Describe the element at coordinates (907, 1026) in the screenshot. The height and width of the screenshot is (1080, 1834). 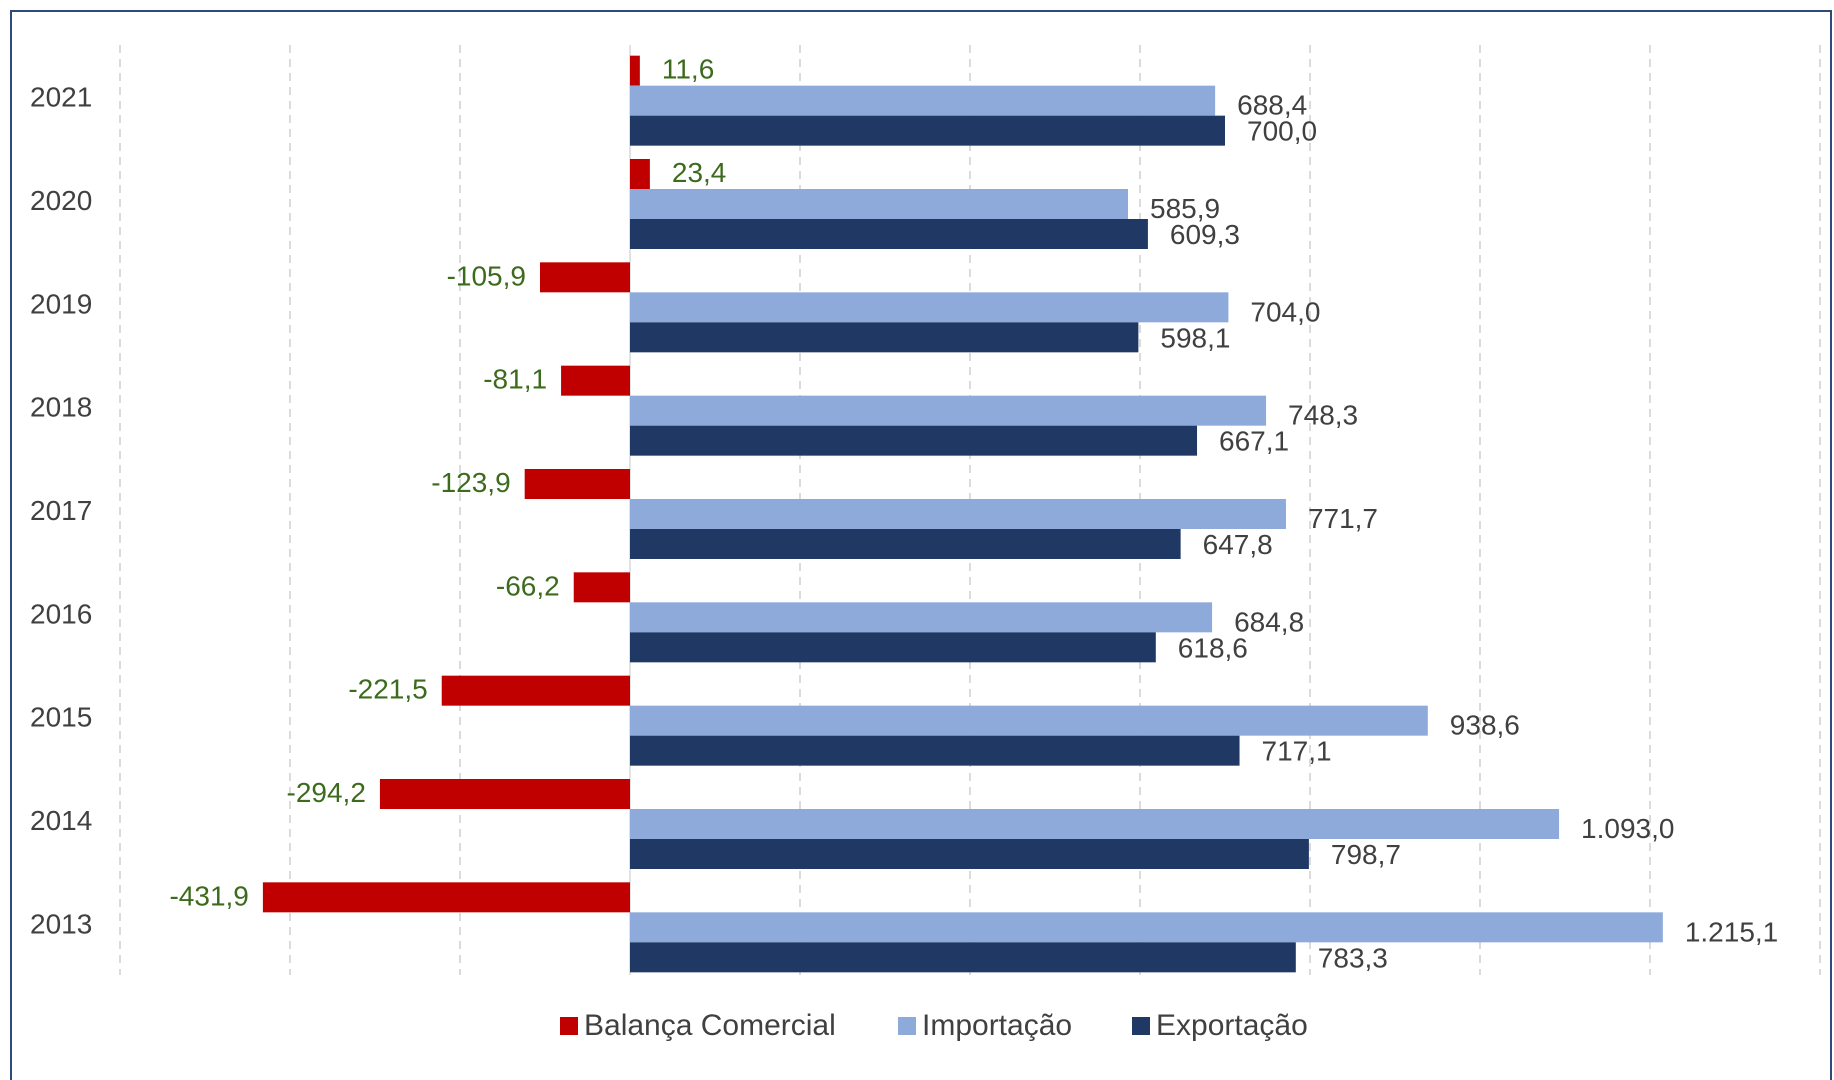
I see `legend-item-import-swatch` at that location.